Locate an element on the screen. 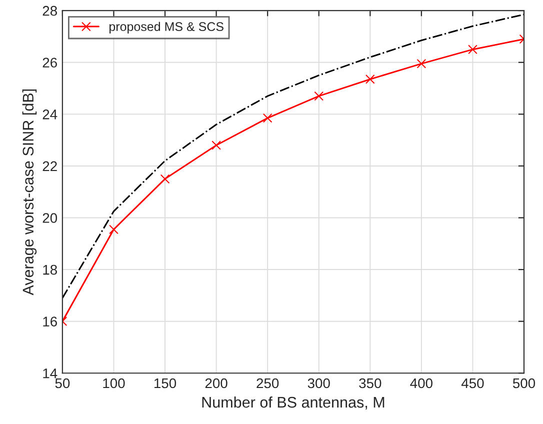 Image resolution: width=543 pixels, height=424 pixels. y-tick-label: 14 is located at coordinates (50, 373).